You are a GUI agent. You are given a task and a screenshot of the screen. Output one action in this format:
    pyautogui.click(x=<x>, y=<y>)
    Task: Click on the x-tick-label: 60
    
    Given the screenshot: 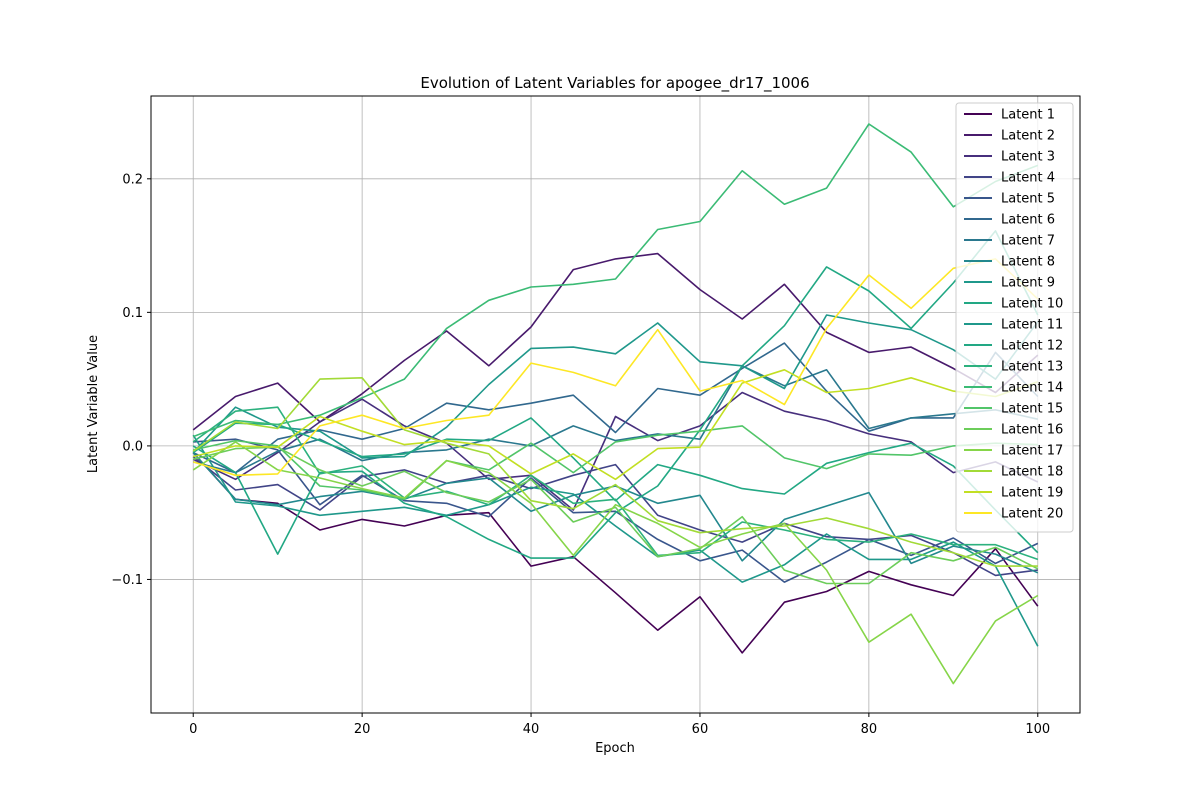 What is the action you would take?
    pyautogui.click(x=700, y=729)
    